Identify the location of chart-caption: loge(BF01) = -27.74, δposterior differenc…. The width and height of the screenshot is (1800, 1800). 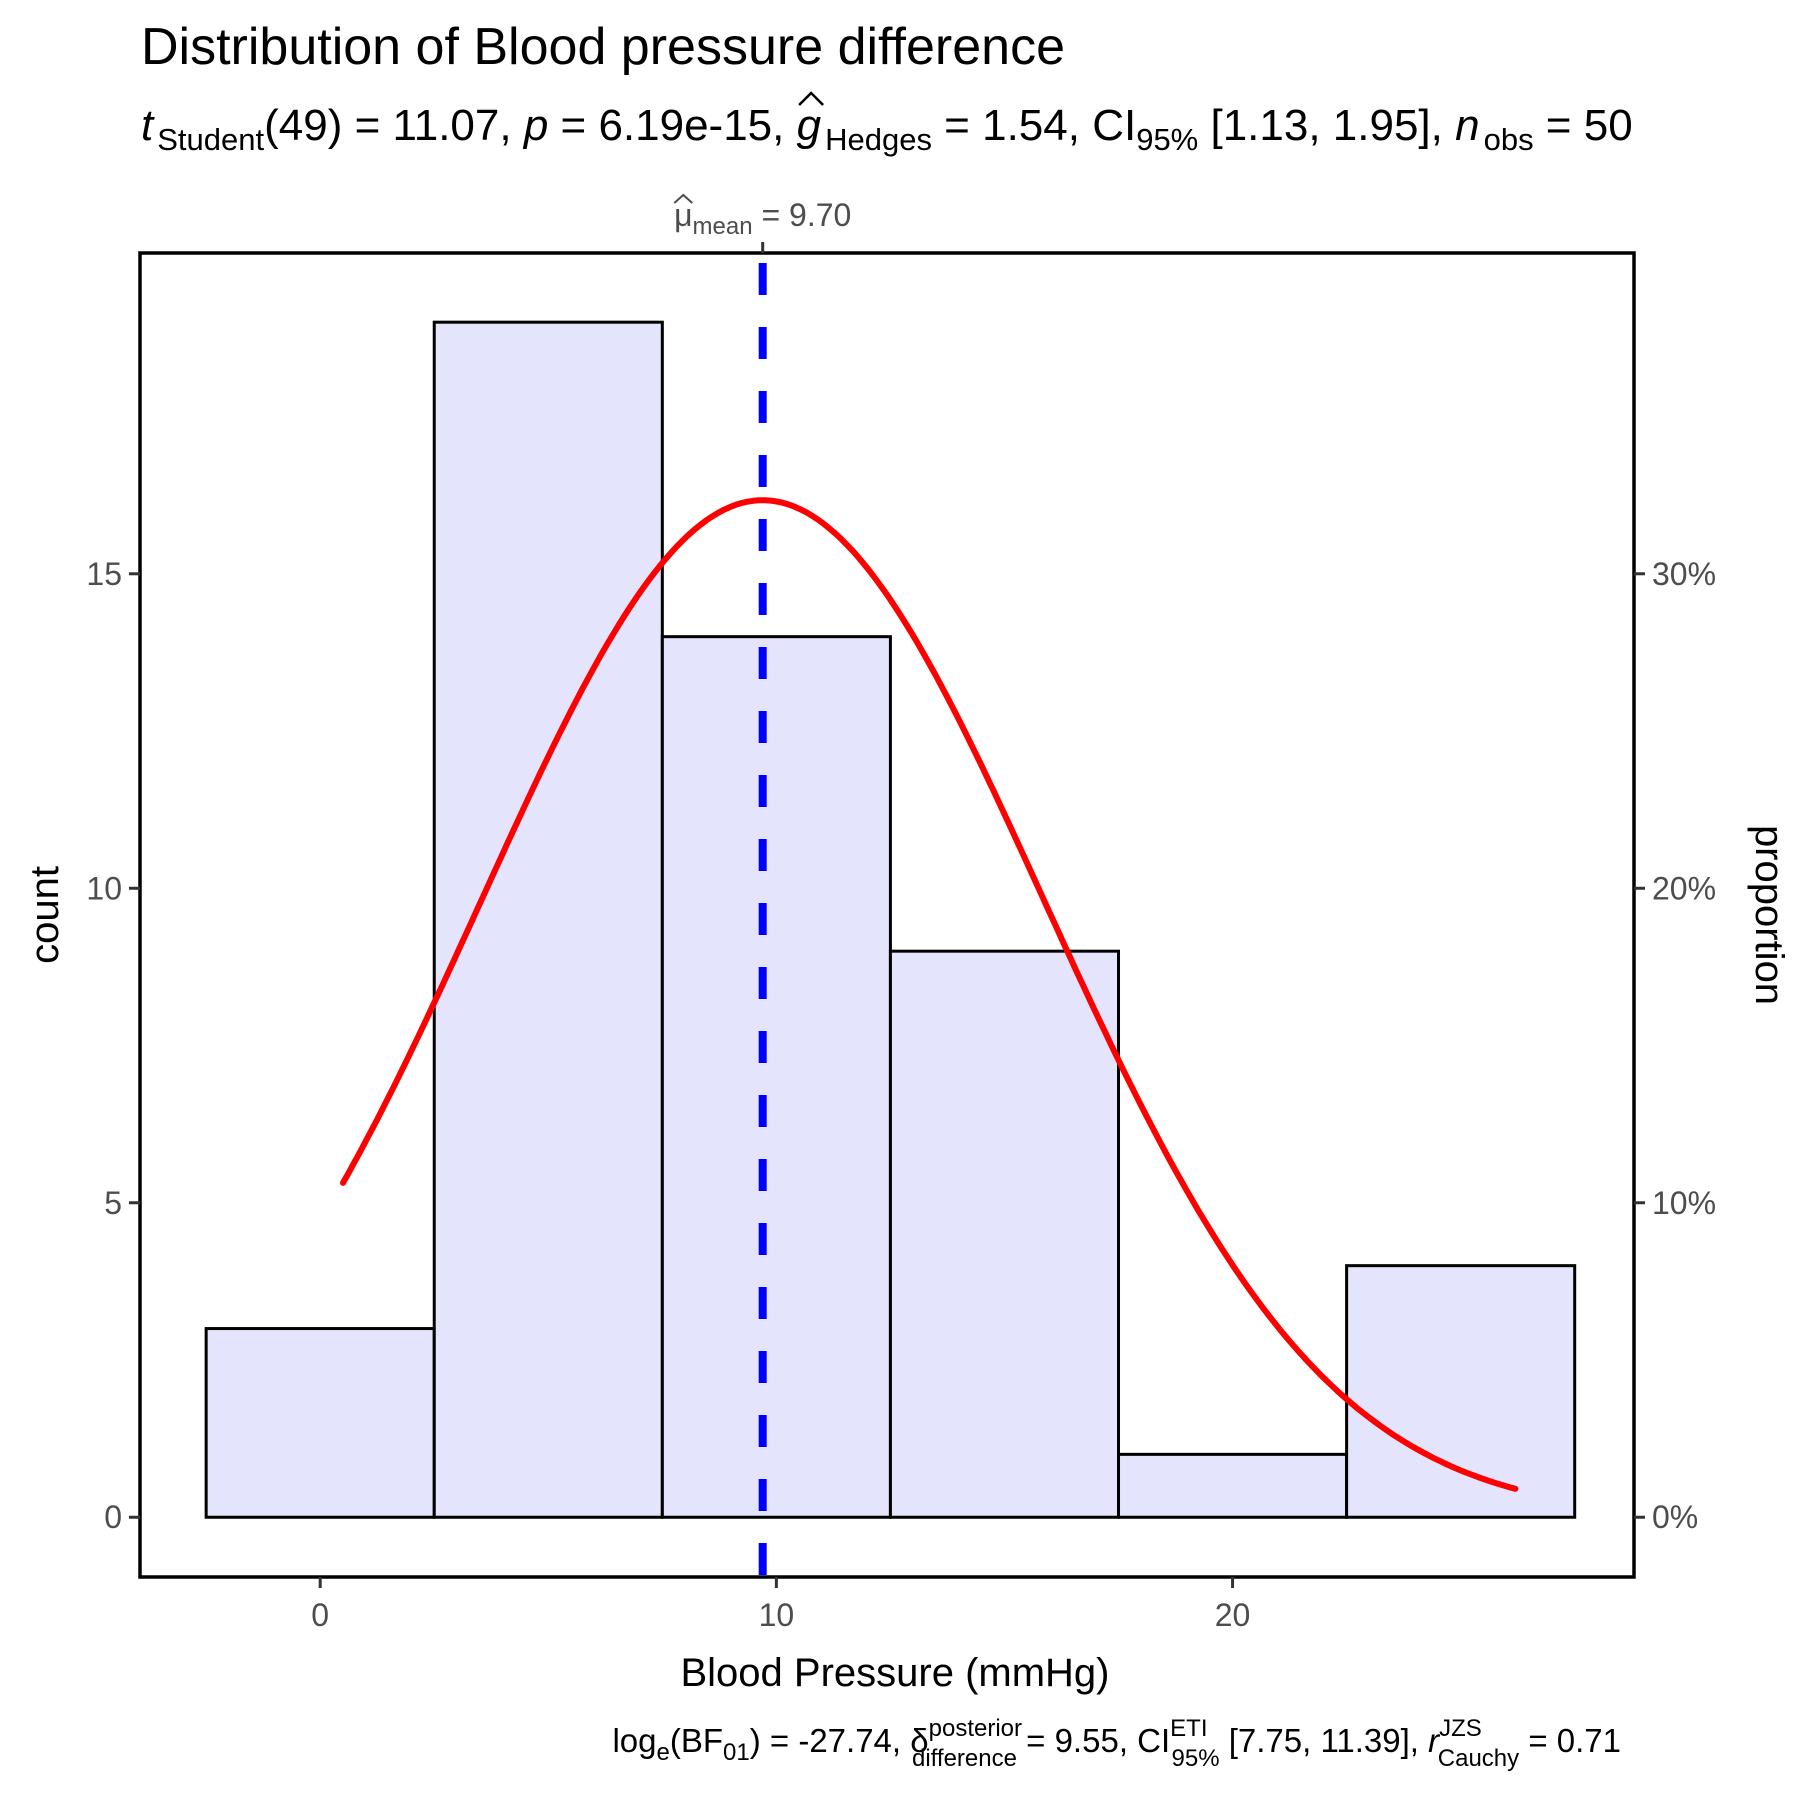
(1116, 1743).